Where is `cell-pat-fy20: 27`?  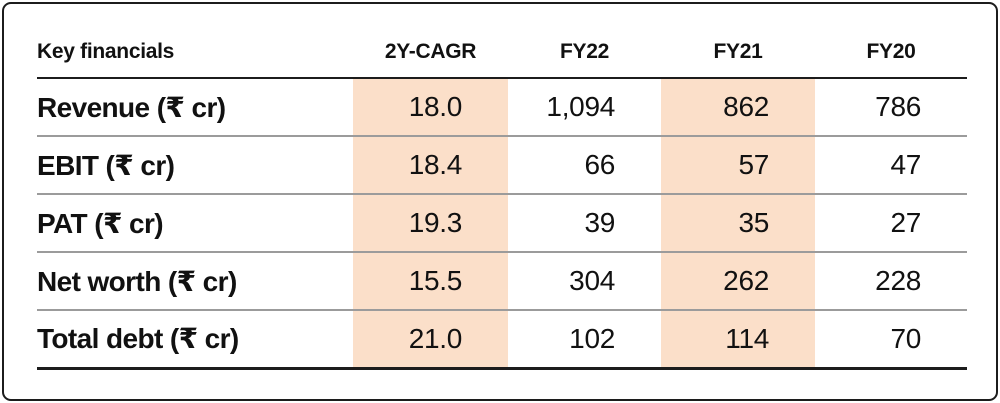
cell-pat-fy20: 27 is located at coordinates (891, 223).